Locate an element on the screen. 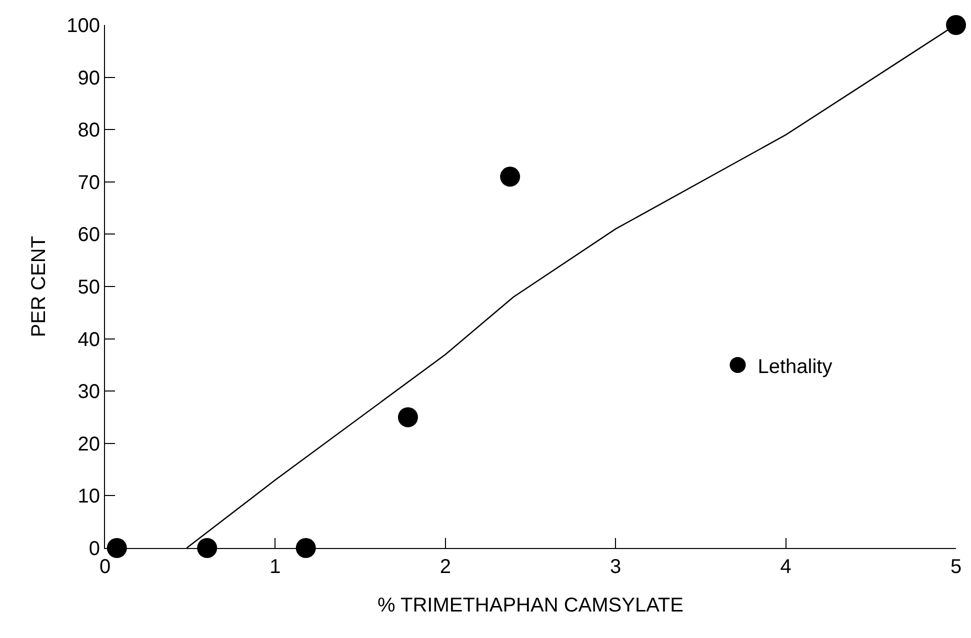 The image size is (971, 638). x-tick-label: 2 is located at coordinates (445, 567).